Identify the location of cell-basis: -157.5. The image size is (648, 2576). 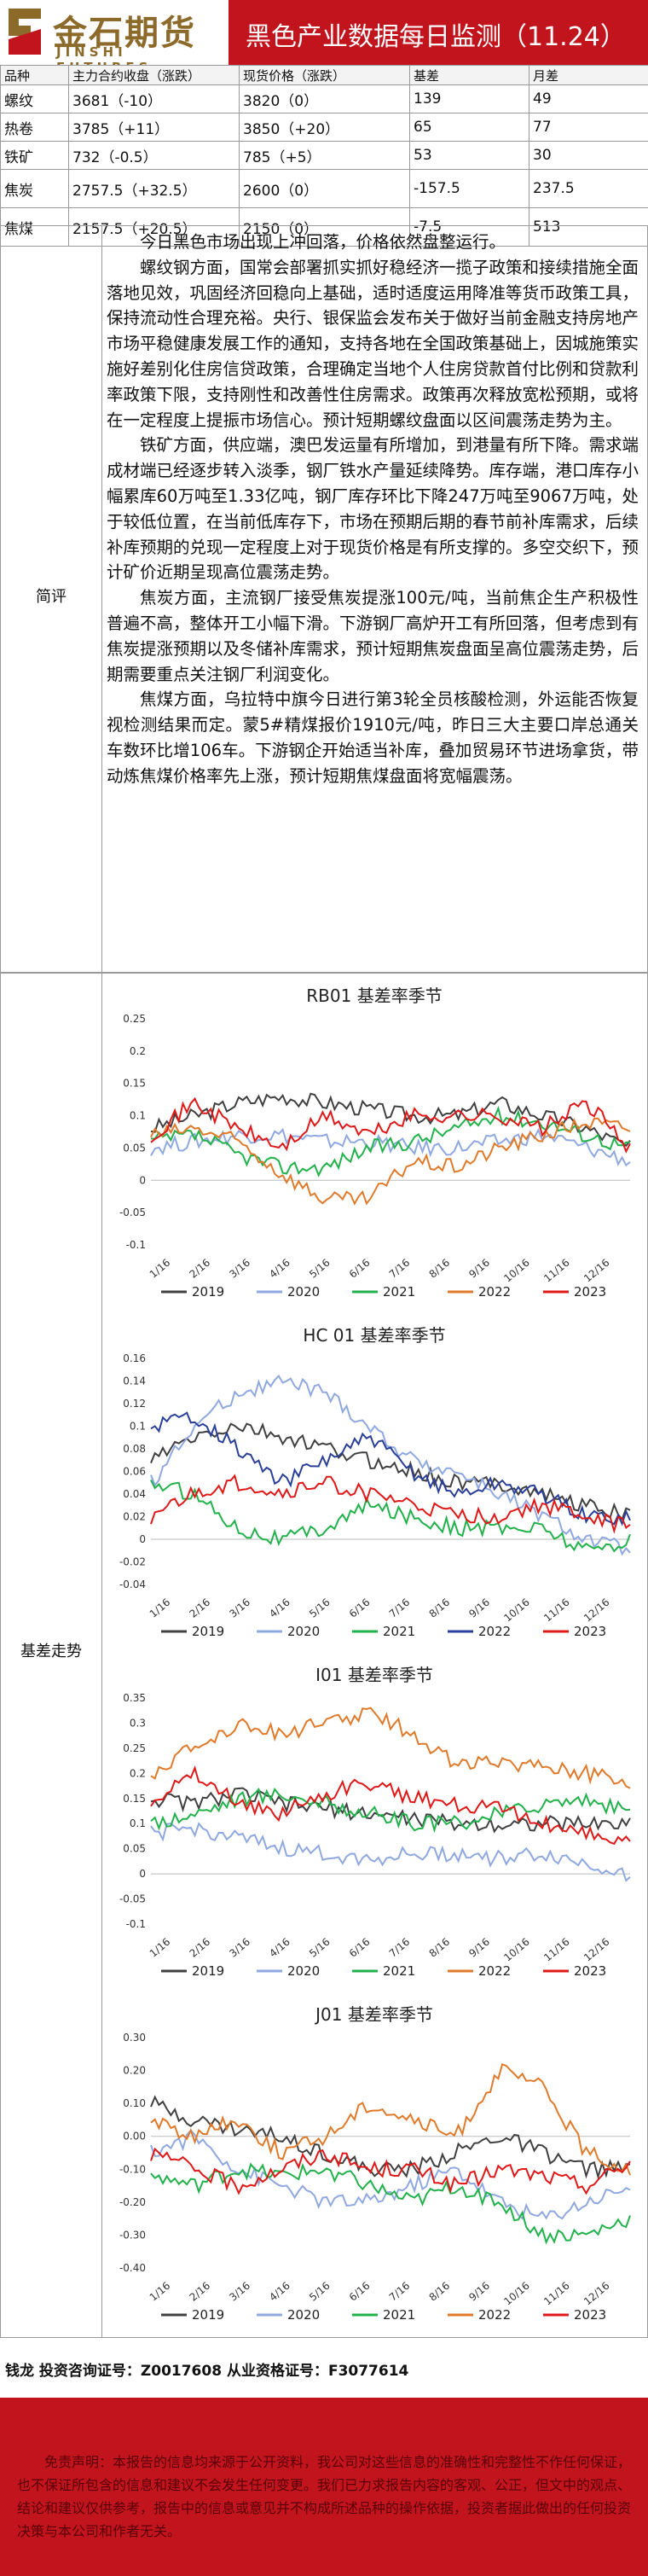
(469, 188).